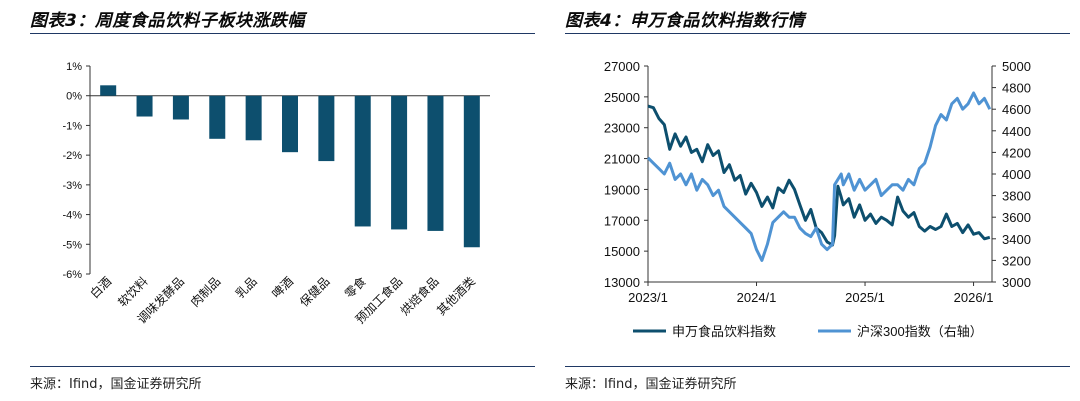  I want to click on bar-category-label: 乳品, so click(246, 287).